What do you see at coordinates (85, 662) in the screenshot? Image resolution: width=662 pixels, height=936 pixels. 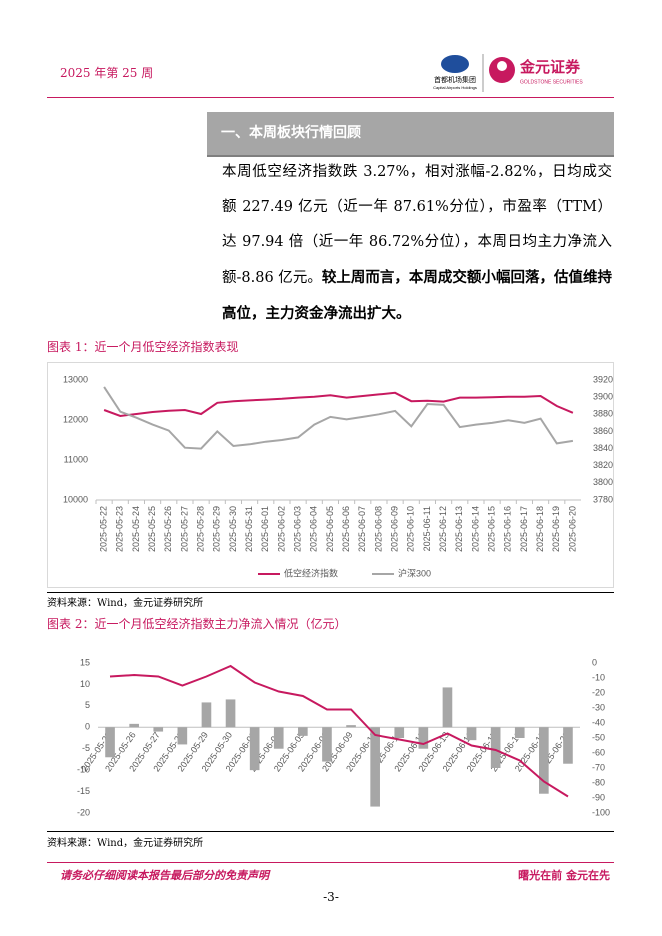 I see `y-tick-label: 15` at bounding box center [85, 662].